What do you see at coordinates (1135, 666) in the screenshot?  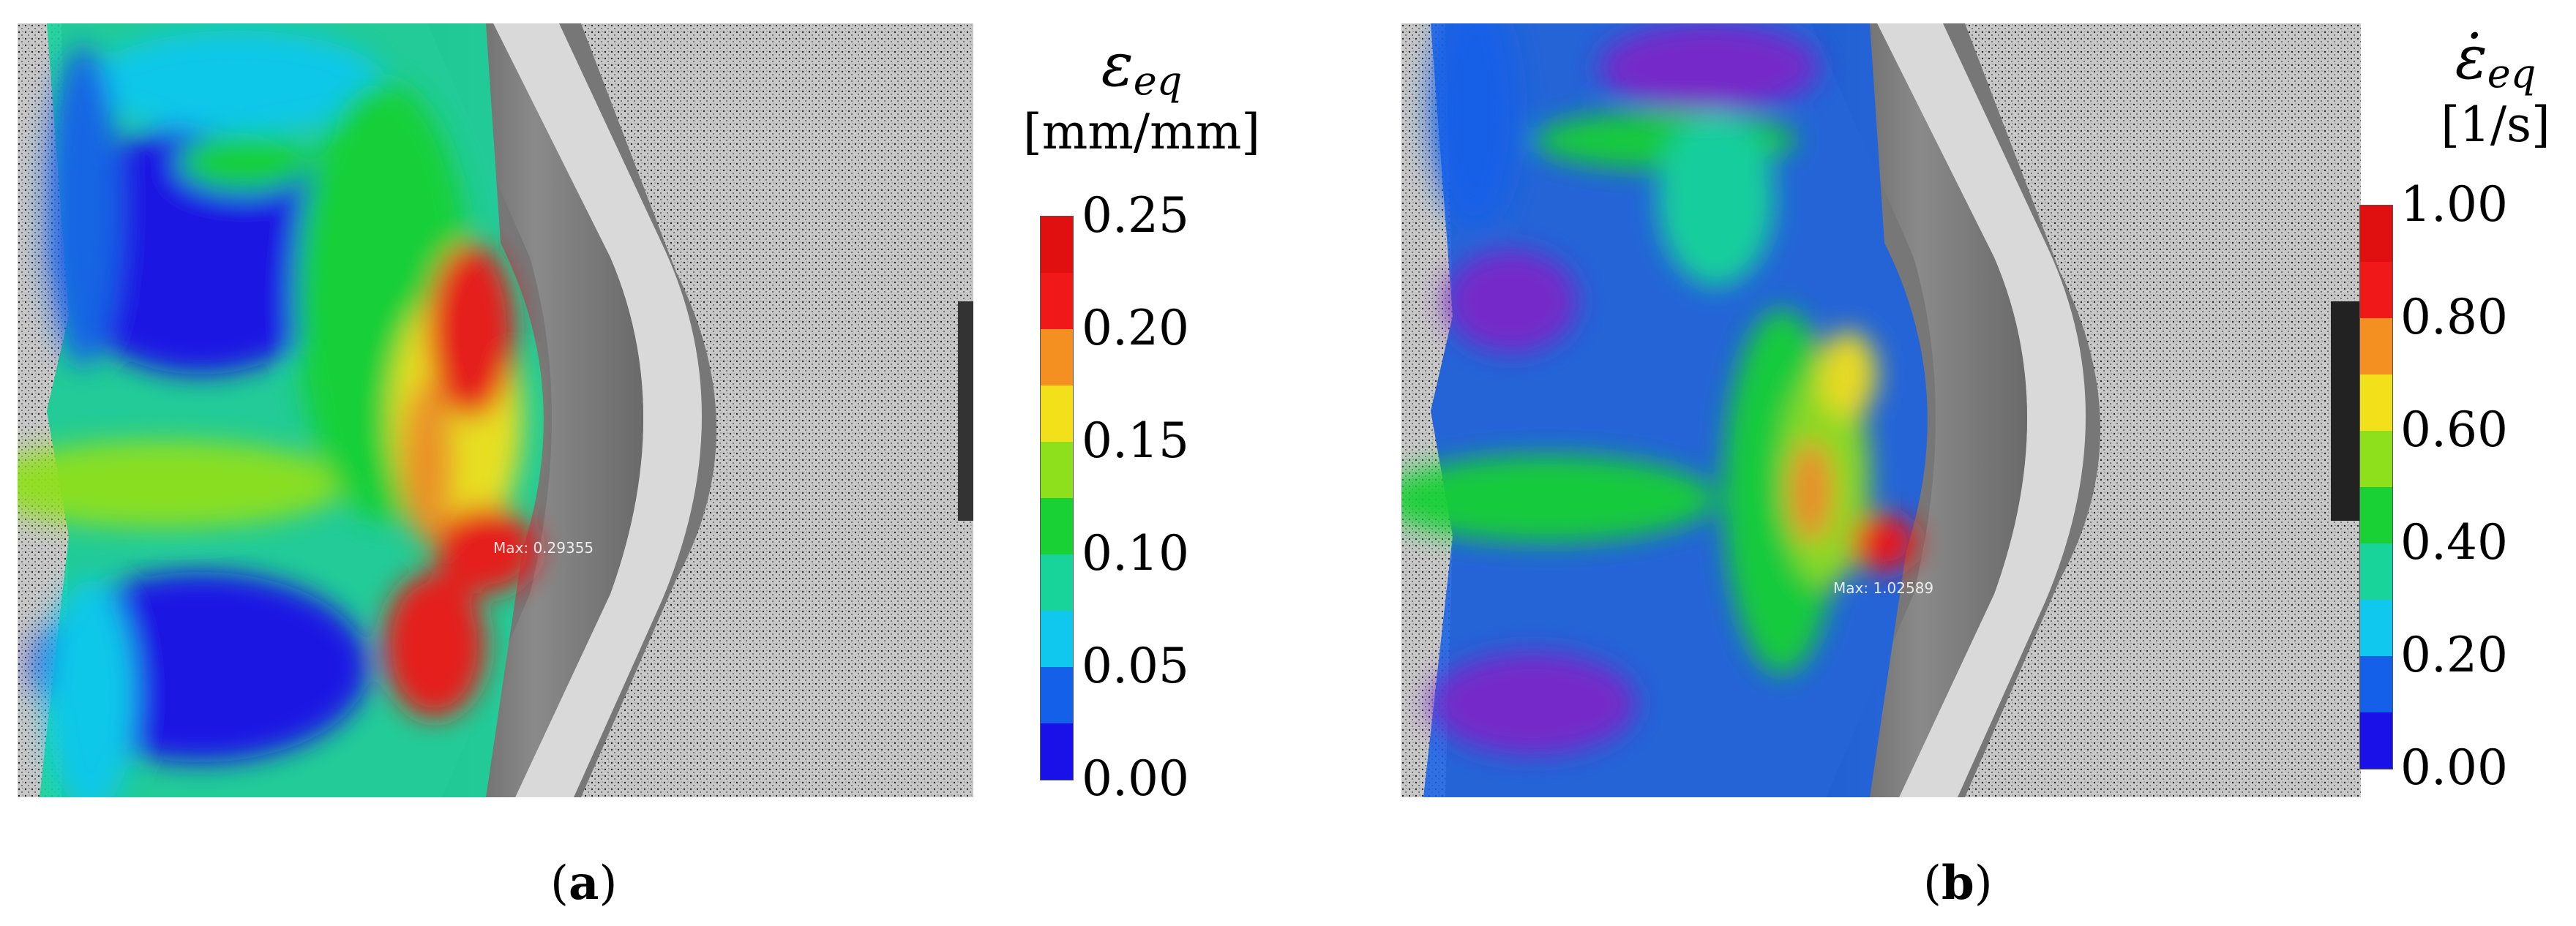 I see `colorbar-tick-label: 0.05` at bounding box center [1135, 666].